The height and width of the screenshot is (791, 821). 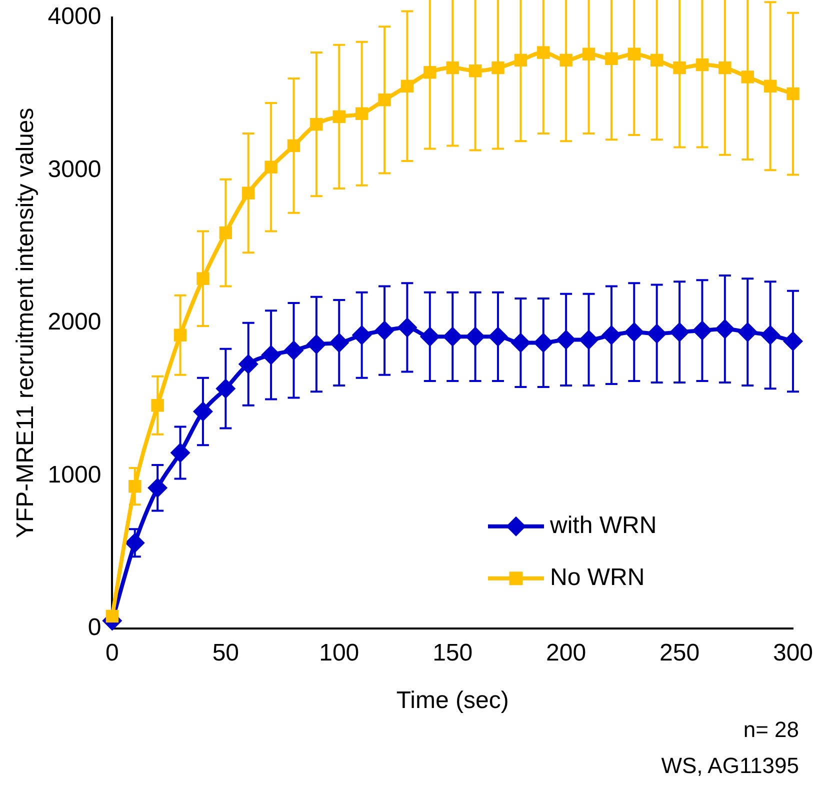 I want to click on x-tick-label: 0, so click(x=112, y=652).